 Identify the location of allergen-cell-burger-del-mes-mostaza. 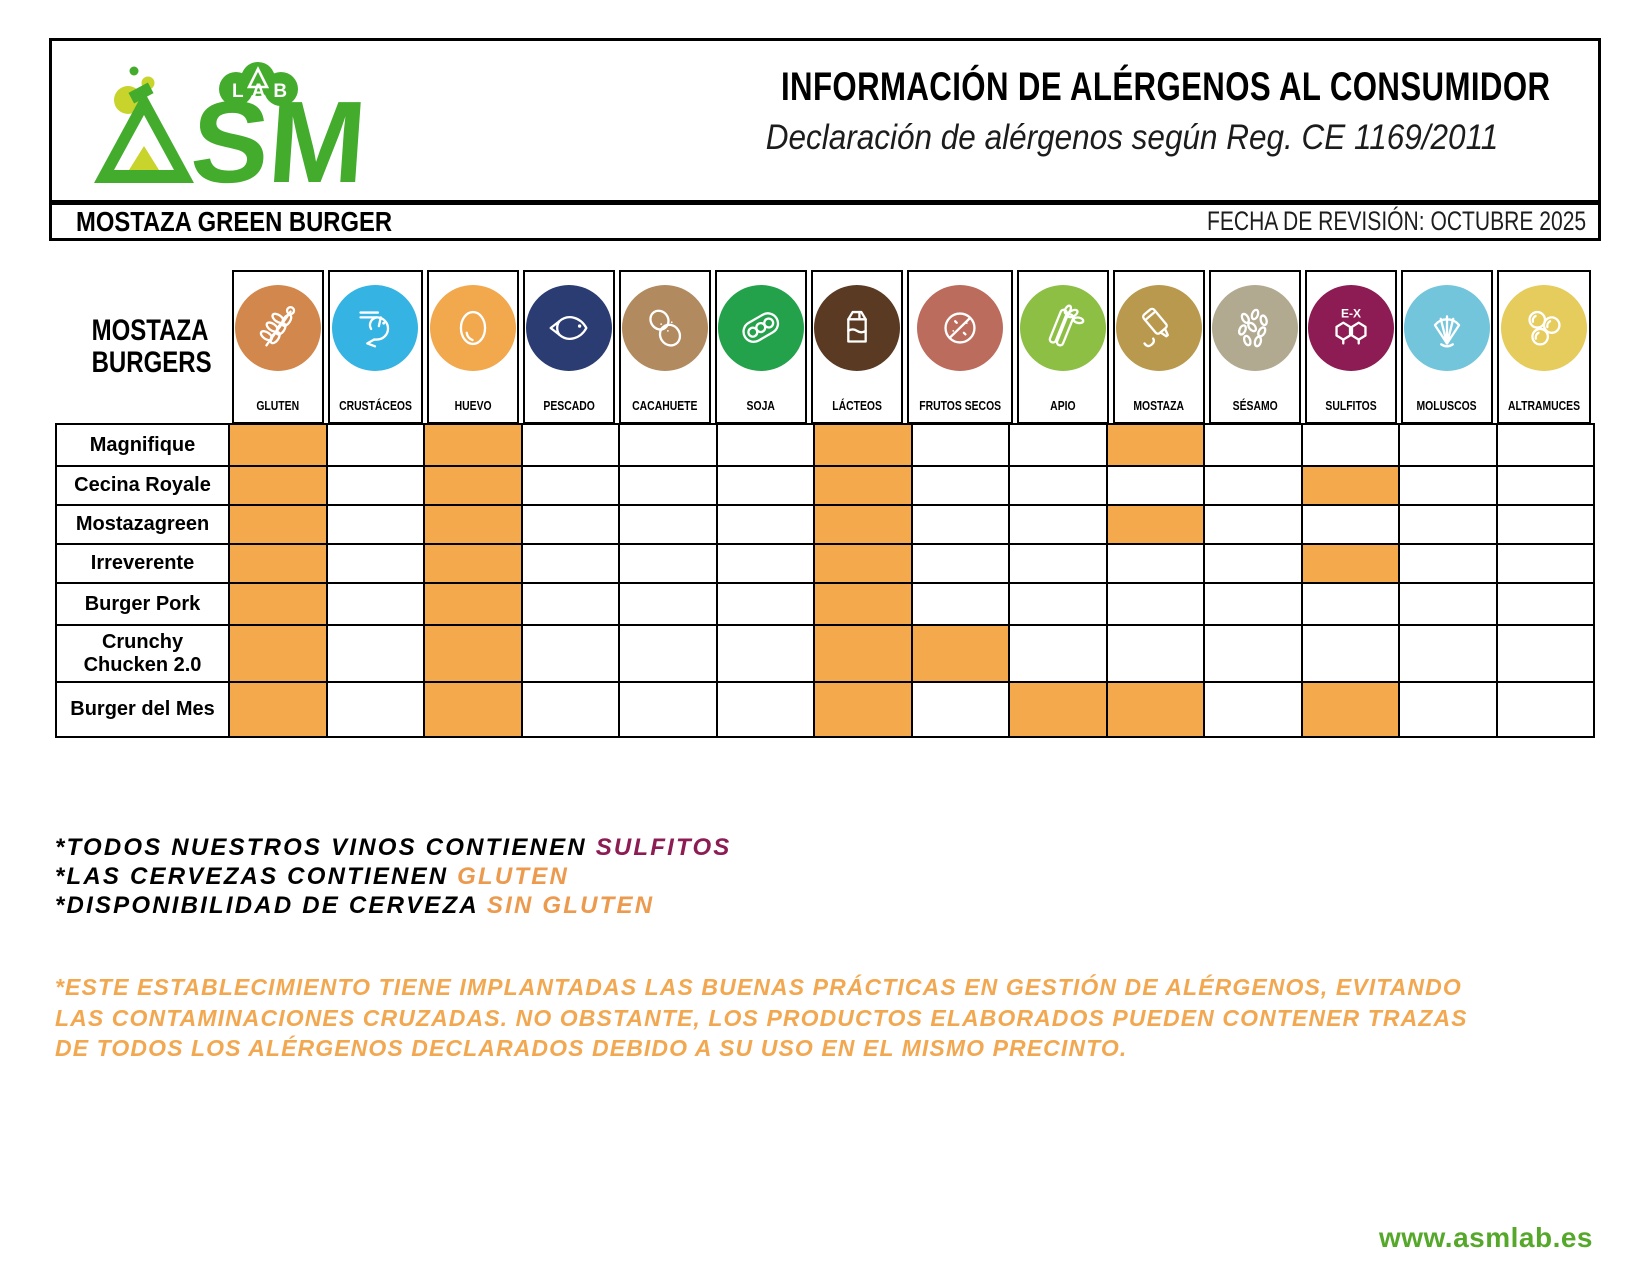
(1155, 709).